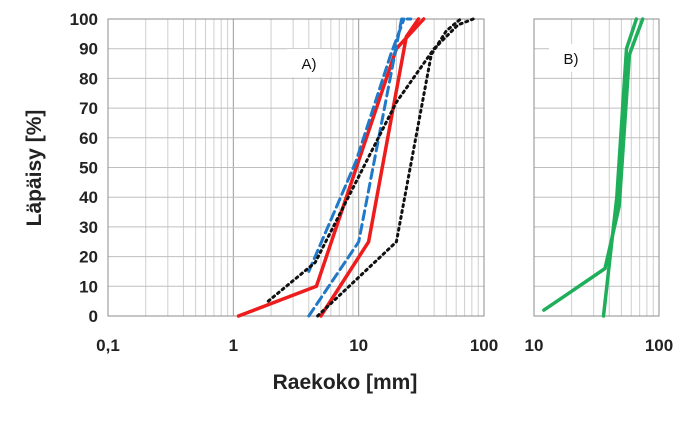 Image resolution: width=684 pixels, height=421 pixels. What do you see at coordinates (88, 197) in the screenshot?
I see `y-tick-label: 40` at bounding box center [88, 197].